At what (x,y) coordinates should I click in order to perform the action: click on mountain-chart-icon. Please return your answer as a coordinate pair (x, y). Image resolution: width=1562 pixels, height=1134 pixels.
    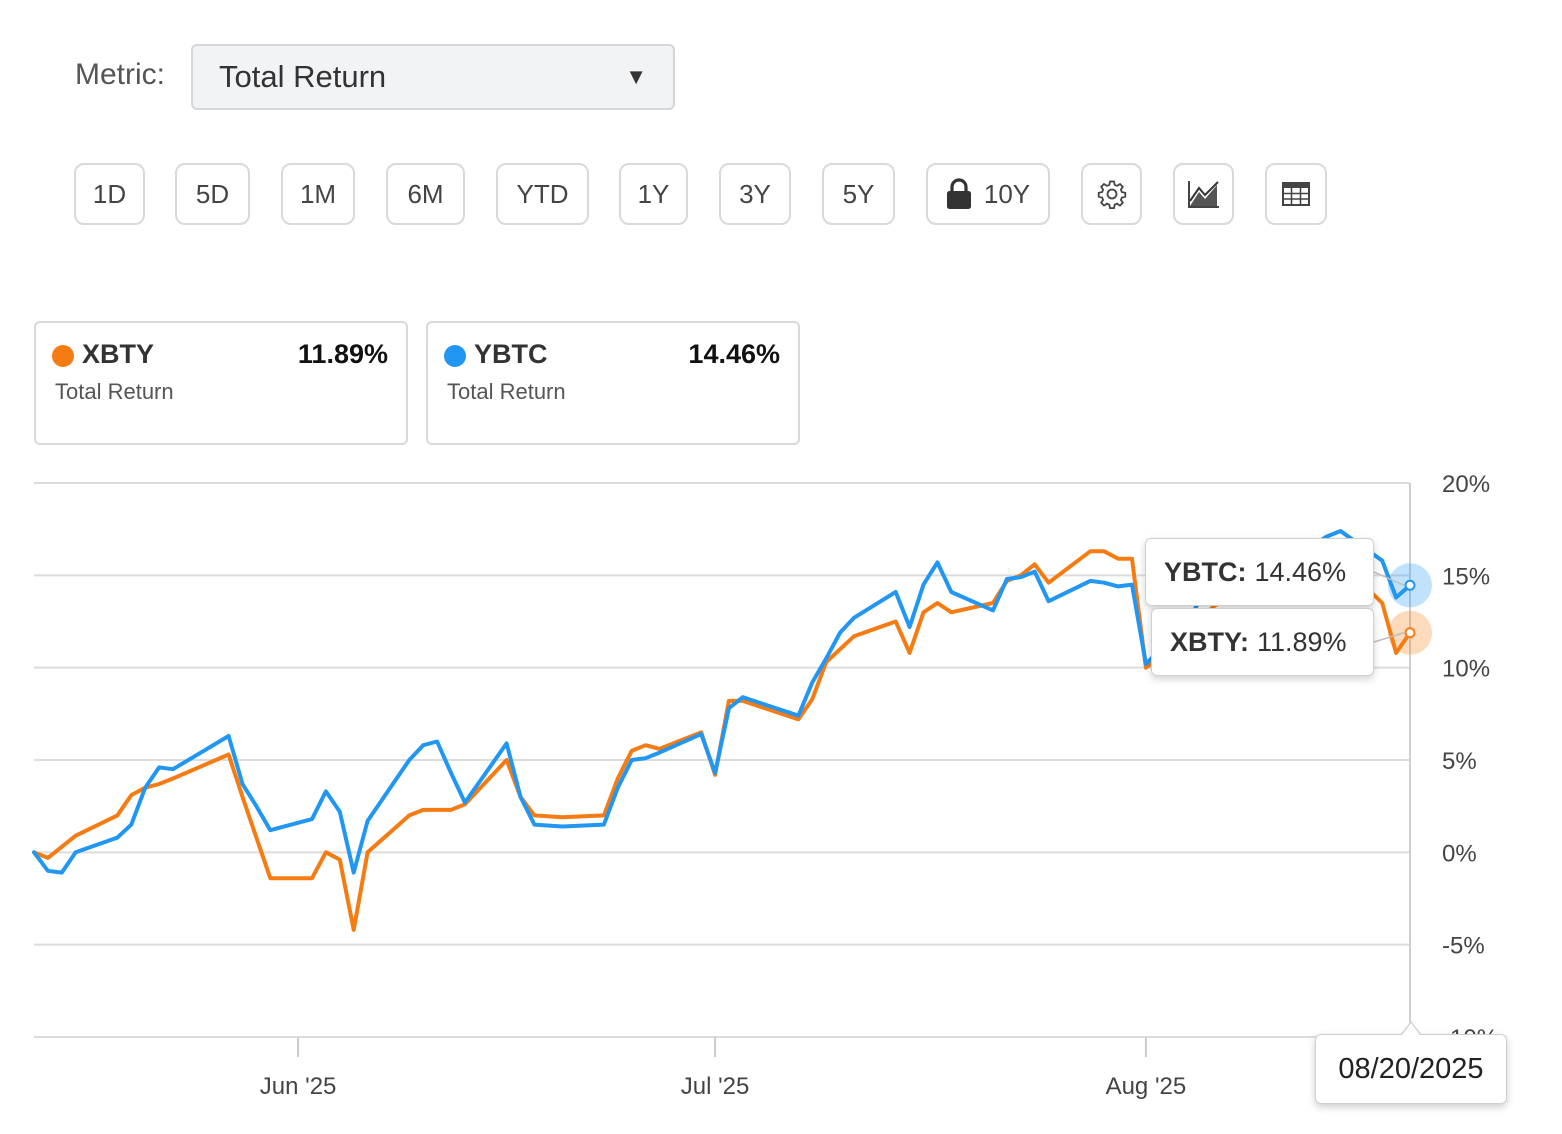
    Looking at the image, I should click on (1203, 194).